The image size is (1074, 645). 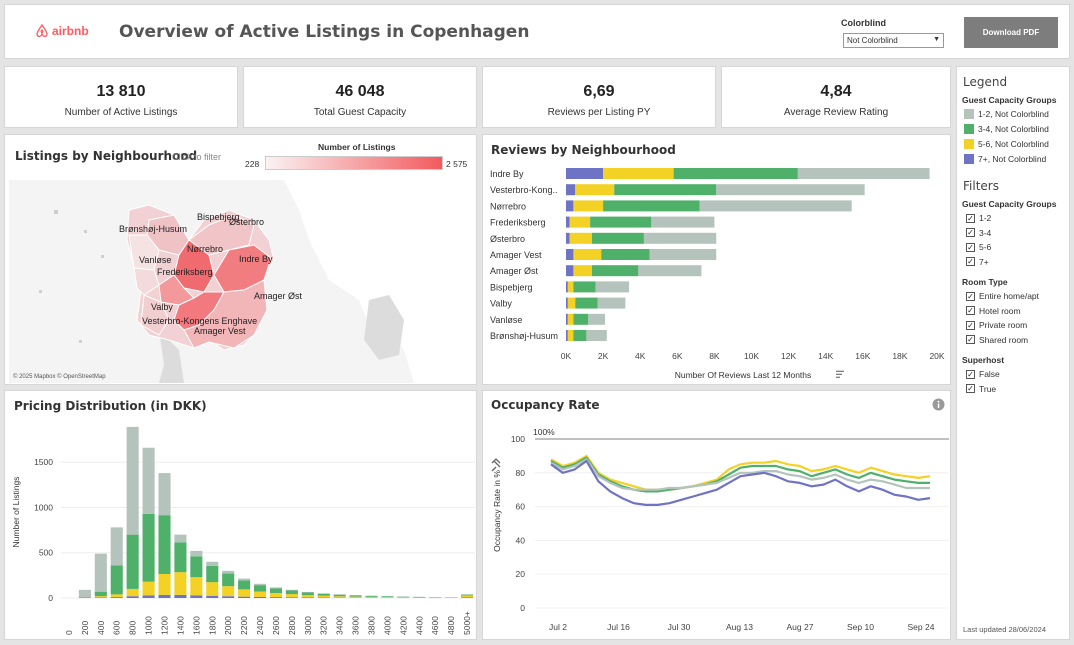 What do you see at coordinates (862, 356) in the screenshot?
I see `x-tick-label: 16K` at bounding box center [862, 356].